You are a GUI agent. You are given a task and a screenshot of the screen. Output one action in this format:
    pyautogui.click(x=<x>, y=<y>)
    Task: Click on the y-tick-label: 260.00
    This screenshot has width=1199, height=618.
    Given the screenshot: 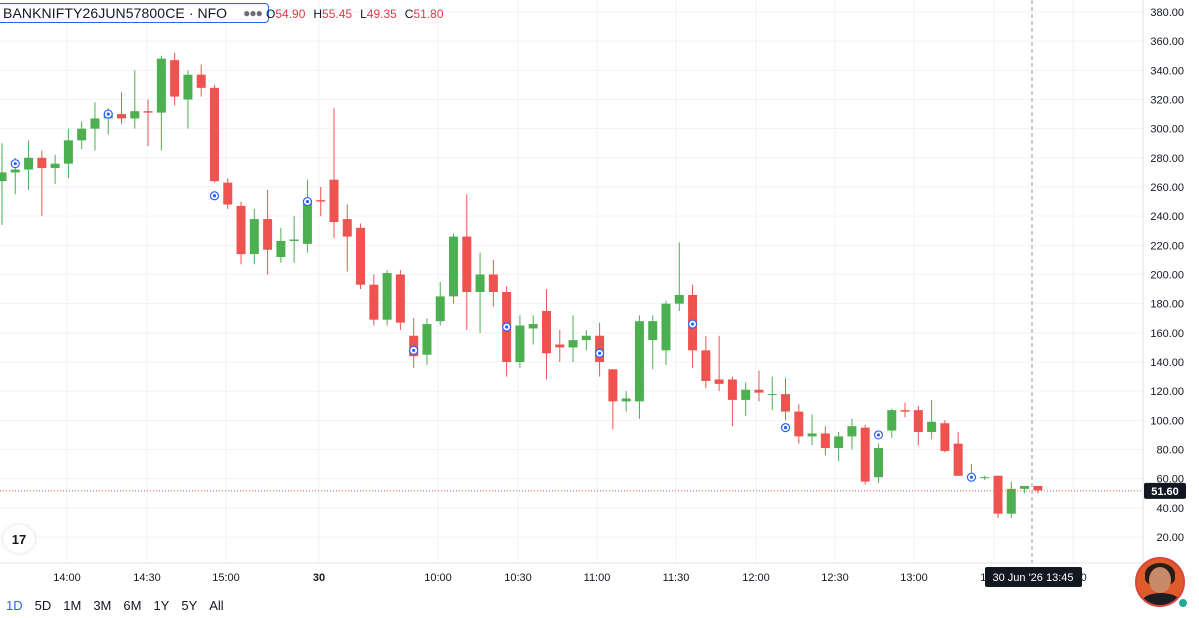 What is the action you would take?
    pyautogui.click(x=1167, y=188)
    